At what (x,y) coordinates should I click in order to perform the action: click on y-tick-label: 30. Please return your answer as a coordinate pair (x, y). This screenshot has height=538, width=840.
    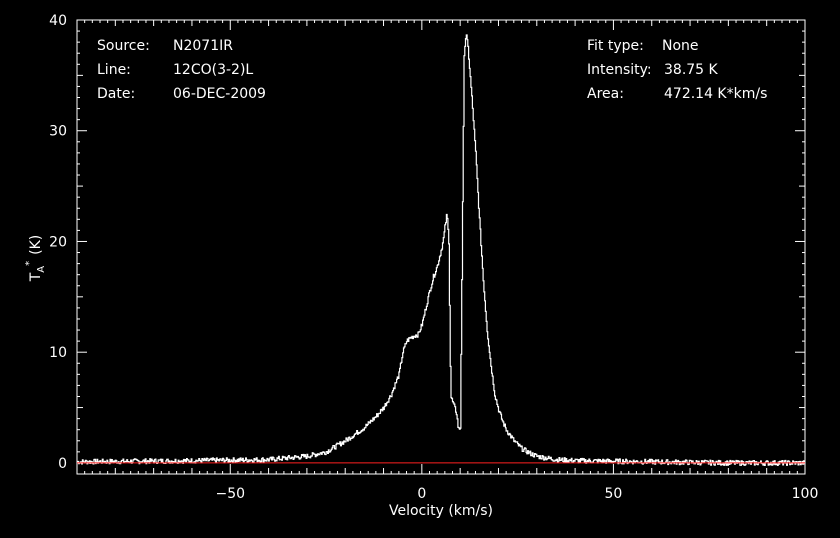
    Looking at the image, I should click on (58, 132).